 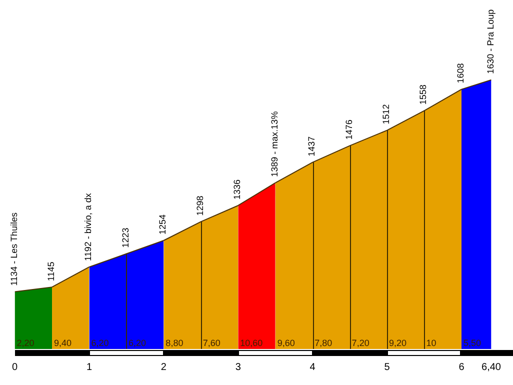 What do you see at coordinates (274, 144) in the screenshot?
I see `data-label: 1389 - max.13%` at bounding box center [274, 144].